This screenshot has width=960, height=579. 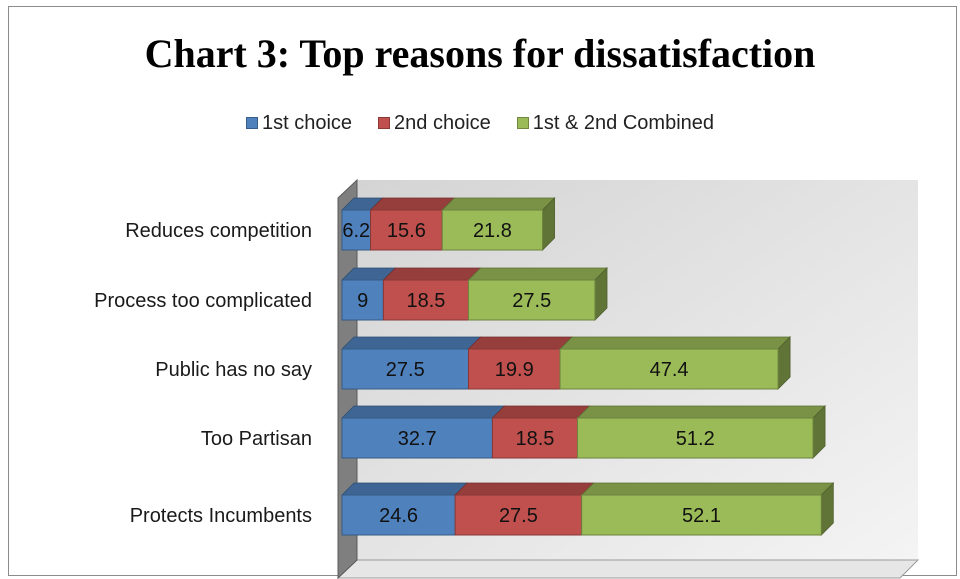 I want to click on bar-too-partisan-1st-choice, so click(x=423, y=432).